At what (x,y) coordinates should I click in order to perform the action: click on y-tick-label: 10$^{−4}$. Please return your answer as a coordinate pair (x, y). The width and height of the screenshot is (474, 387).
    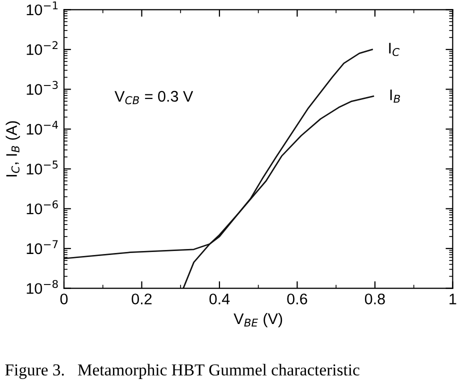
    Looking at the image, I should click on (42, 127).